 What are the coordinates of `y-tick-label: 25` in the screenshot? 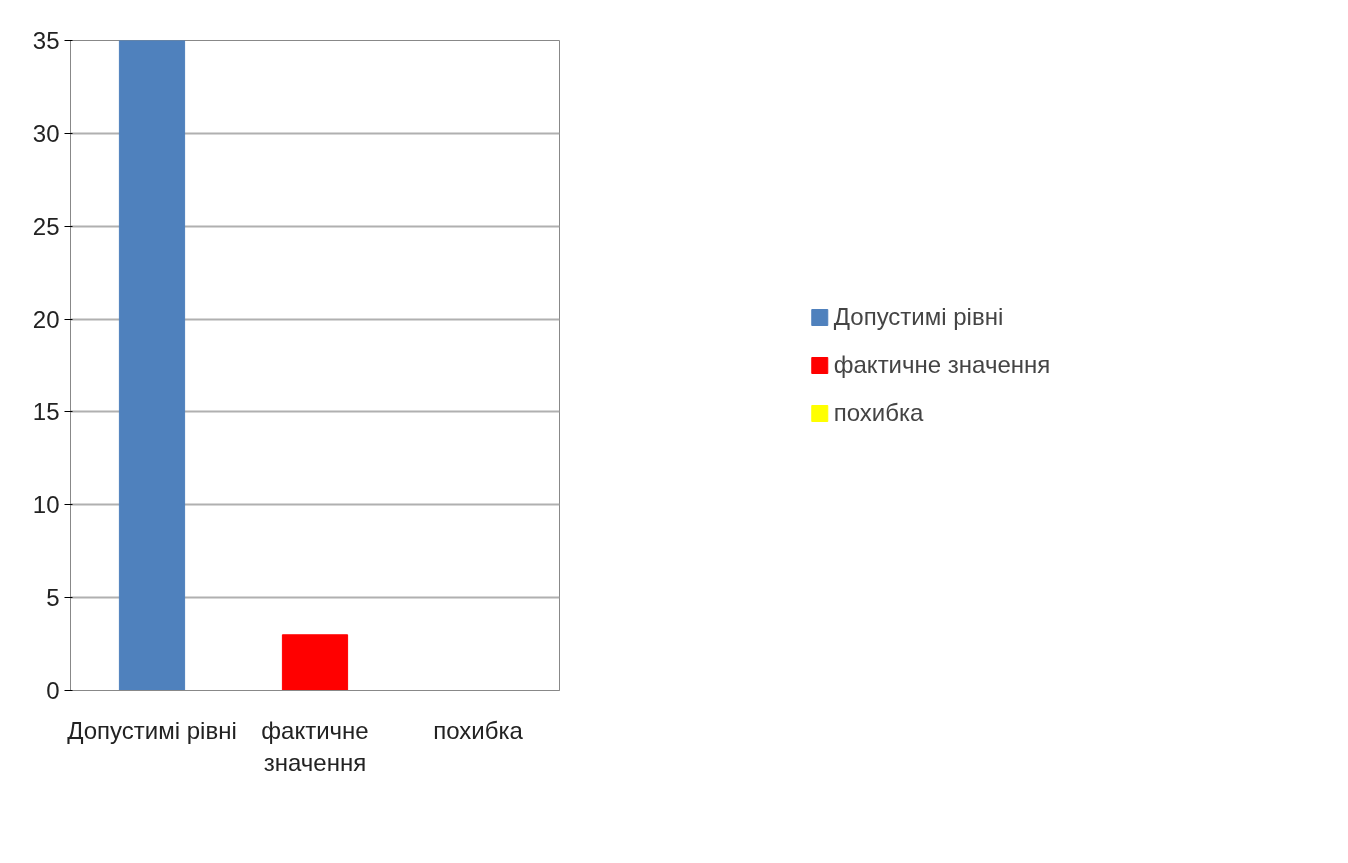 It's located at (46, 226).